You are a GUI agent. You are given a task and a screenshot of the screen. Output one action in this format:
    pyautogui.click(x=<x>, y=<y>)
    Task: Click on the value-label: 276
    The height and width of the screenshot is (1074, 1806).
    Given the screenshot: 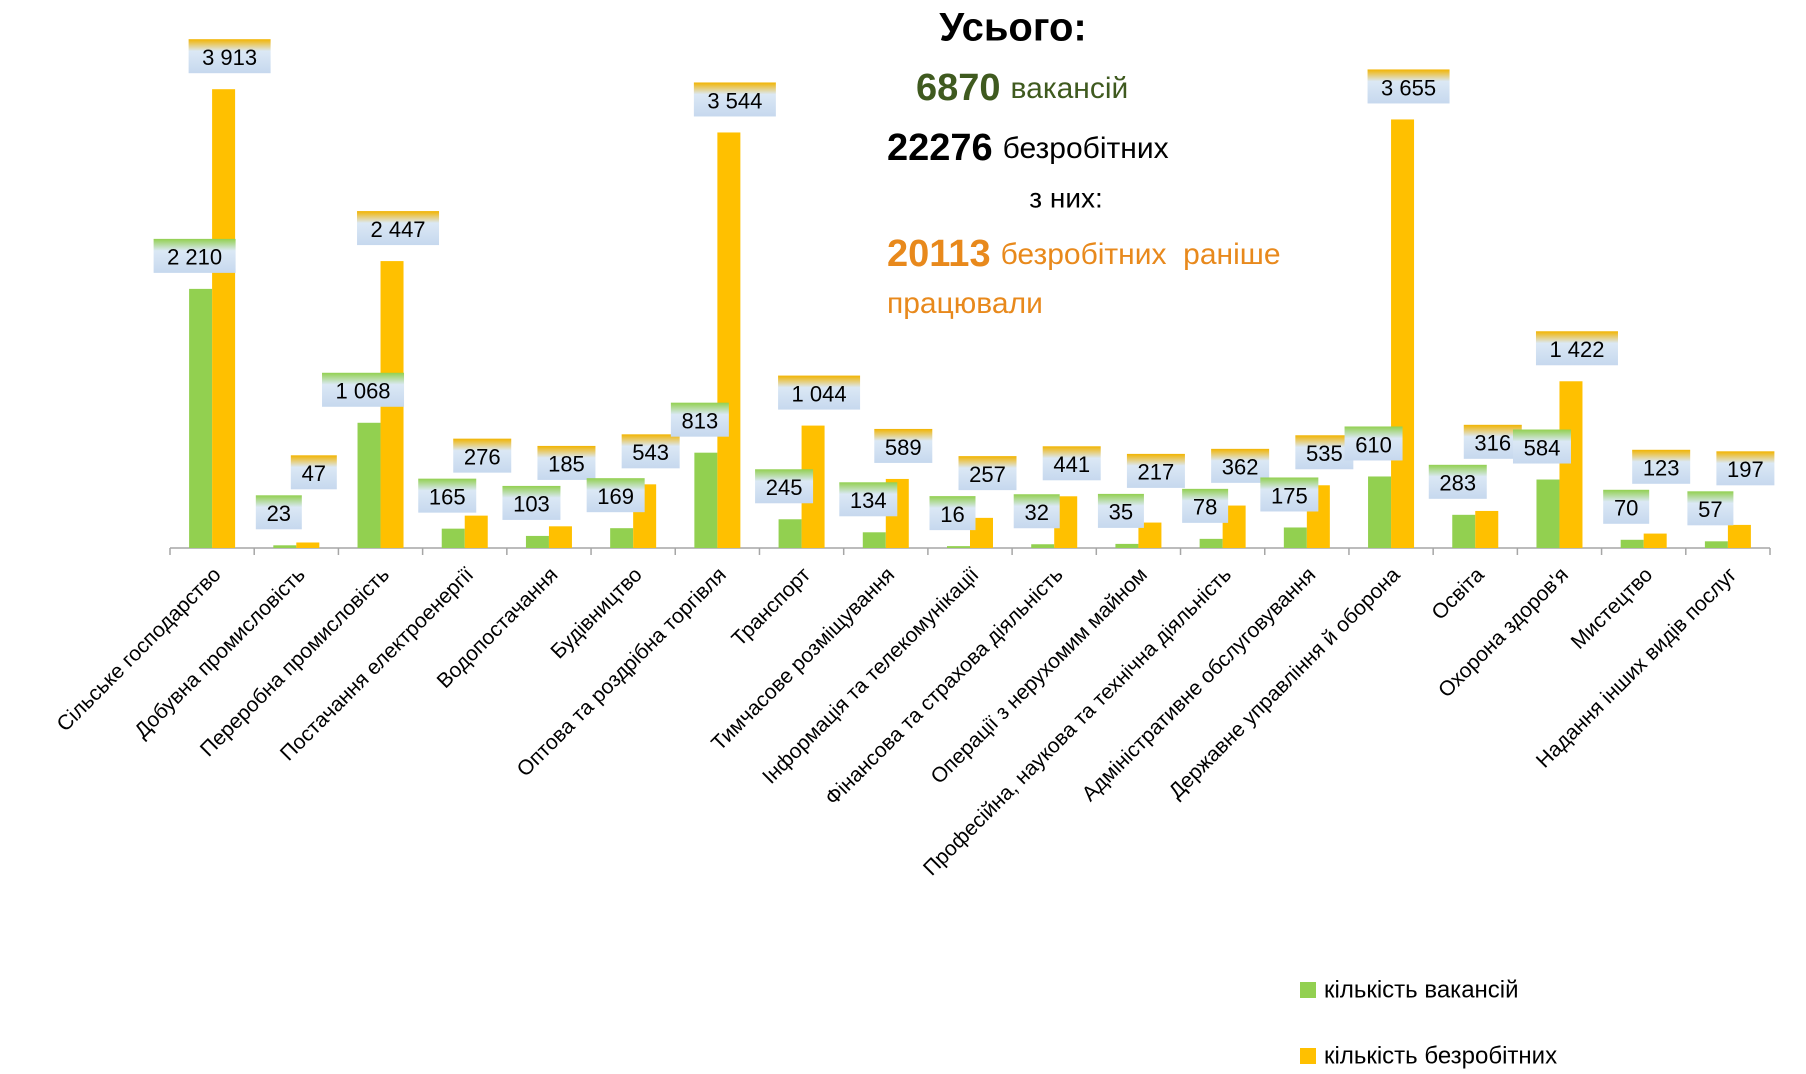 What is the action you would take?
    pyautogui.click(x=482, y=456)
    